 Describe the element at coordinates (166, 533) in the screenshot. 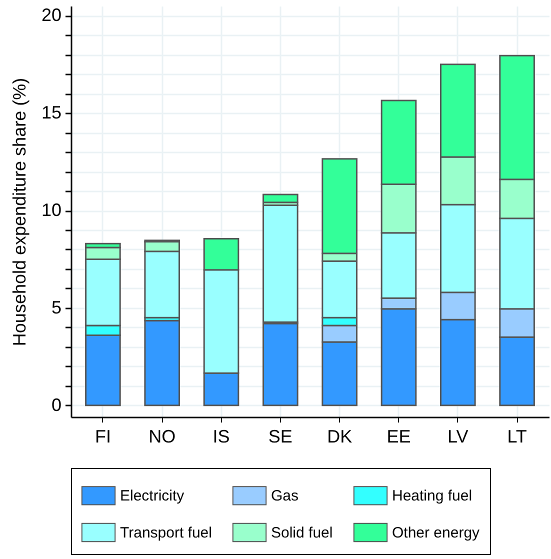

I see `legend-label: Transport fuel` at that location.